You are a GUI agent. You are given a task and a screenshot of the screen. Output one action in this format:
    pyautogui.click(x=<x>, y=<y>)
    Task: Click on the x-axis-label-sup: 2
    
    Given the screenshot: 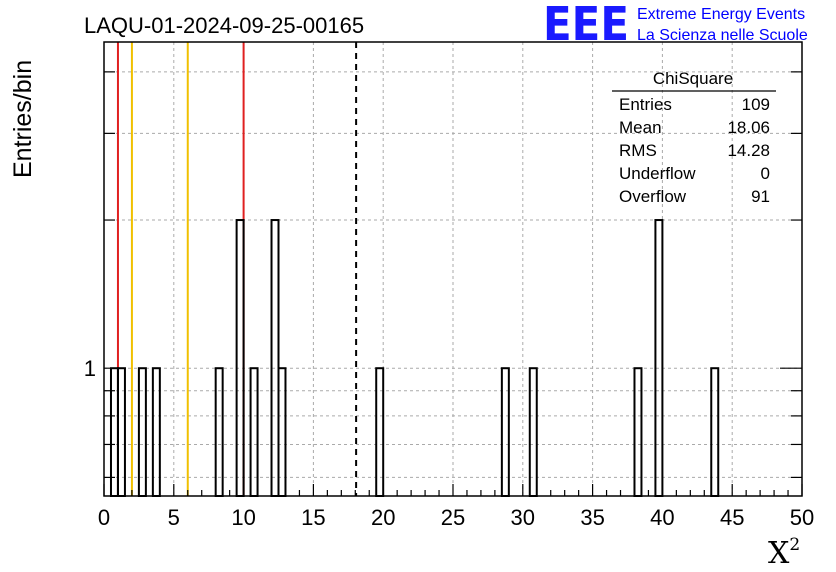 What is the action you would take?
    pyautogui.click(x=794, y=545)
    